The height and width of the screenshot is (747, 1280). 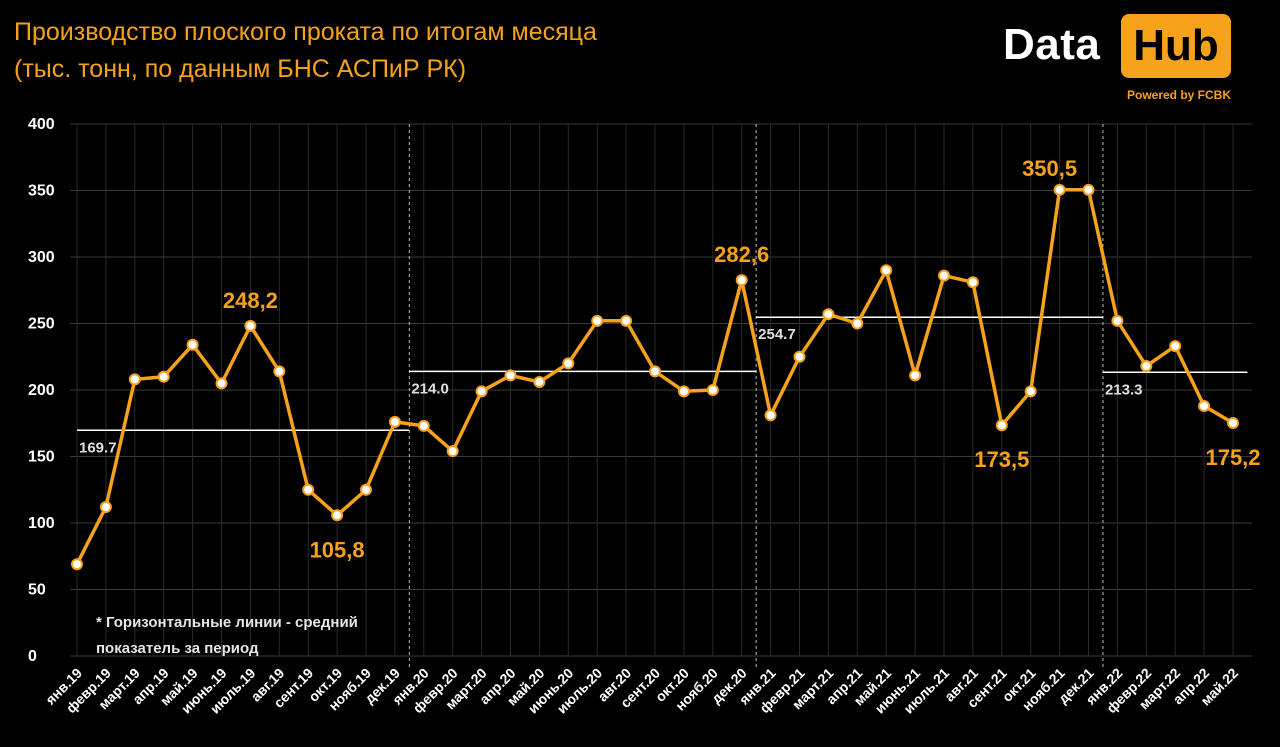 What do you see at coordinates (41, 523) in the screenshot?
I see `y-tick-label: 100` at bounding box center [41, 523].